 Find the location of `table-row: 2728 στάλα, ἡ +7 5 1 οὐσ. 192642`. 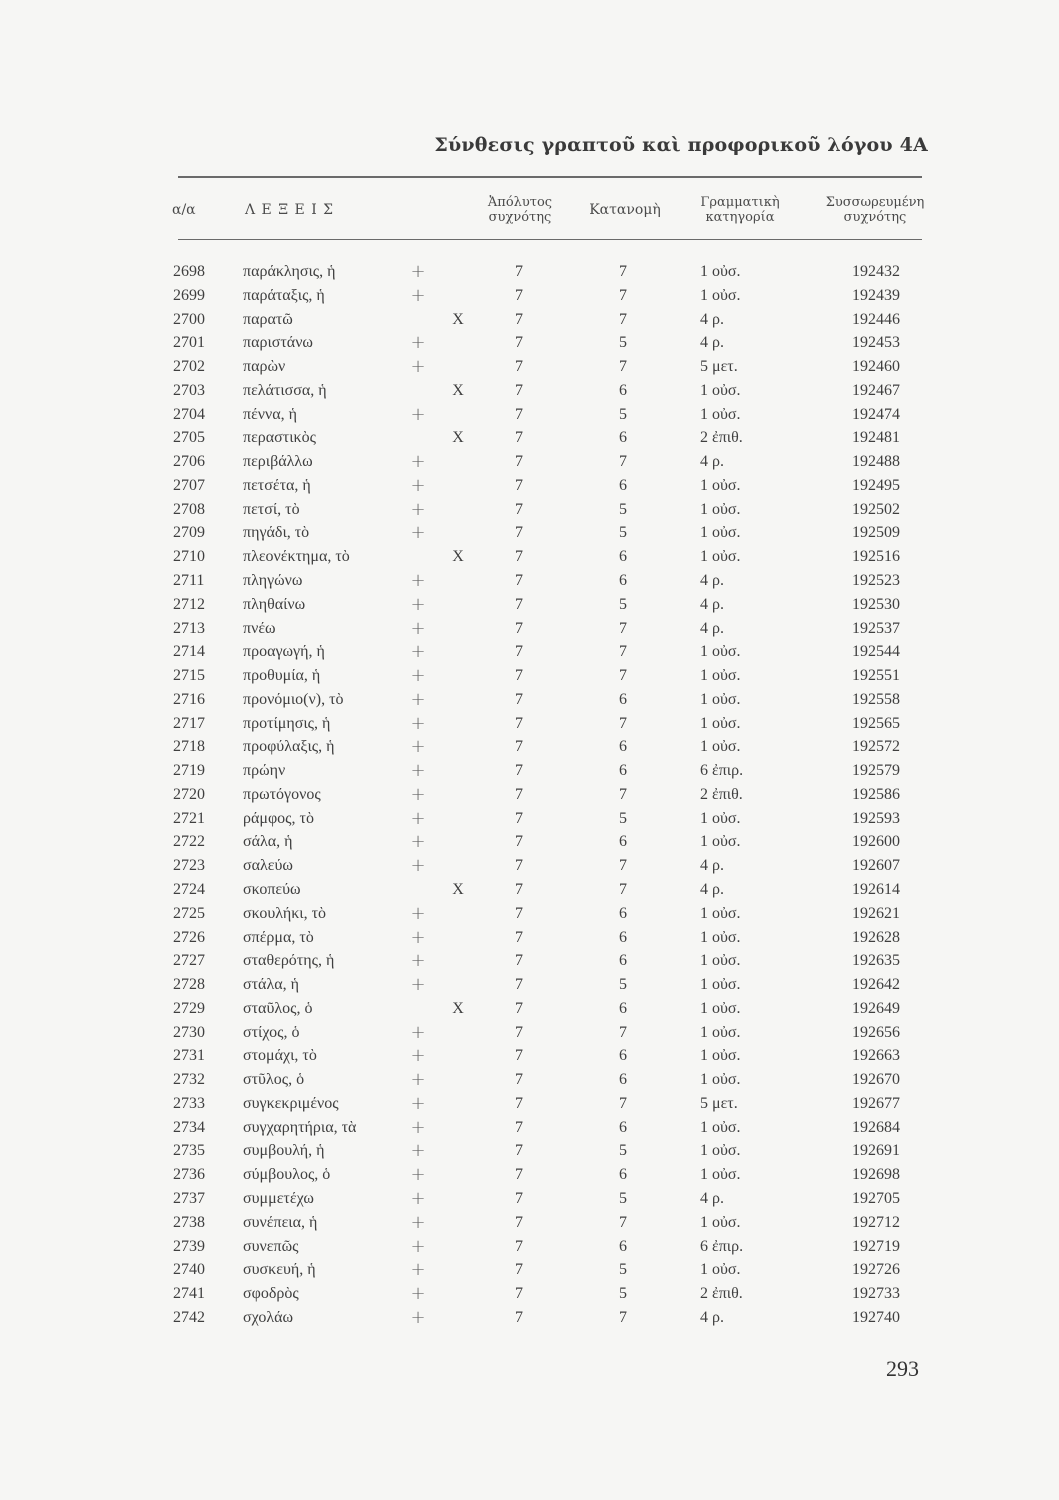

table-row: 2728 στάλα, ἡ +7 5 1 οὐσ. 192642 is located at coordinates (529, 987).